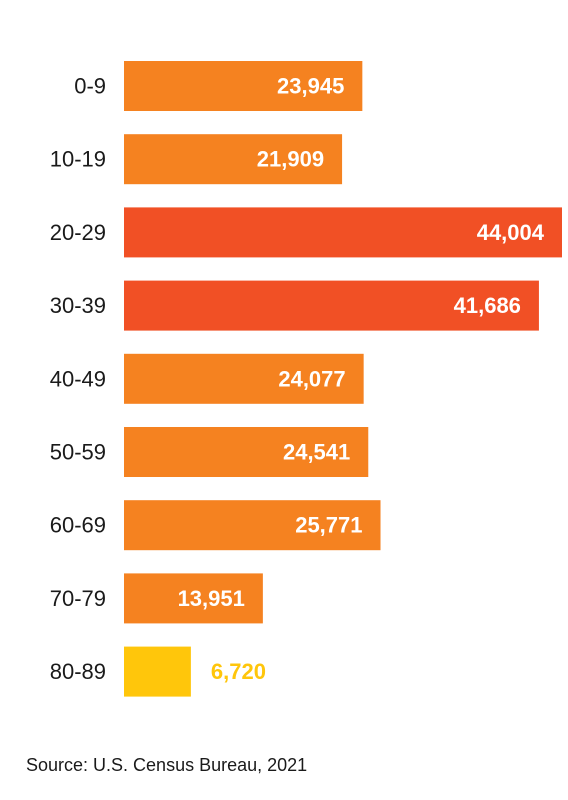 This screenshot has height=800, width=568. I want to click on bar-group-60-69: 60-69 25,771, so click(215, 525).